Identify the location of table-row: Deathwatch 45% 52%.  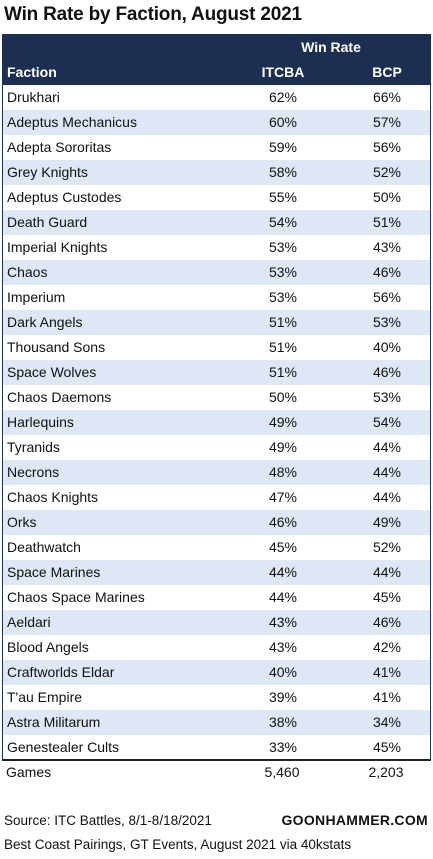
(216, 547).